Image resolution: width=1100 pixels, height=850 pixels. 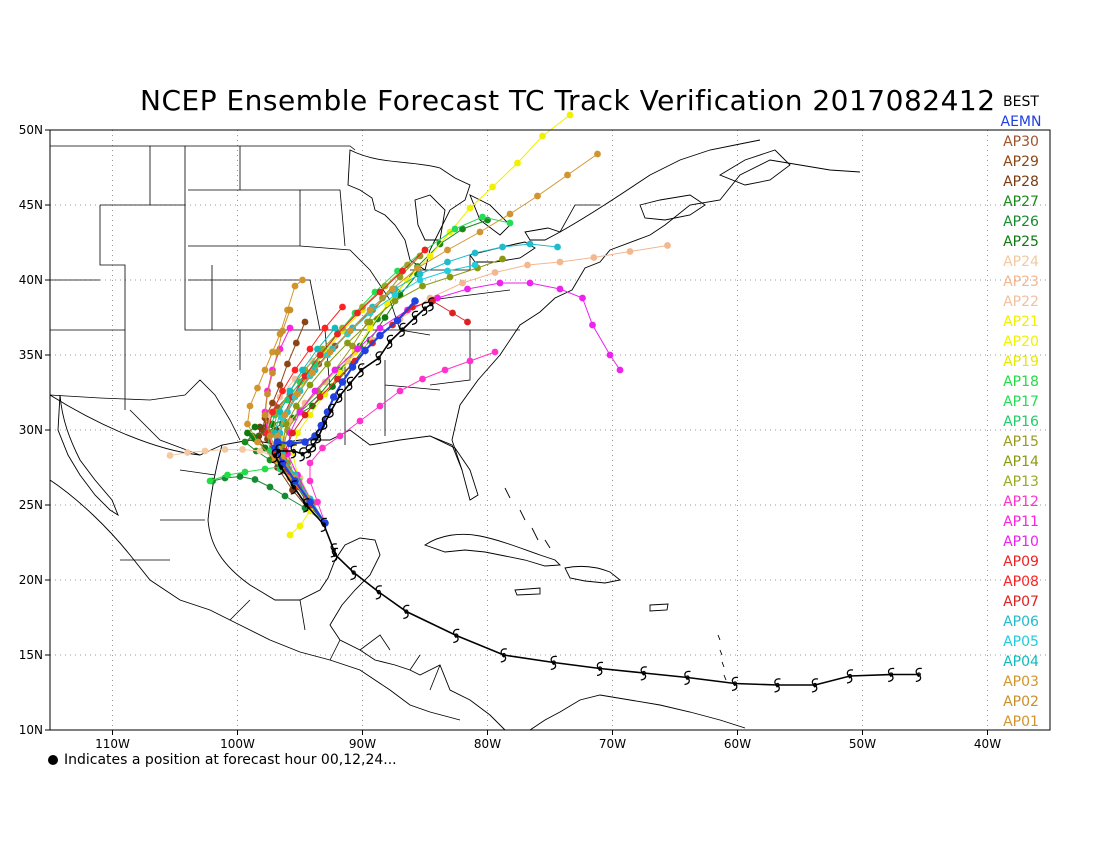 What do you see at coordinates (675, 186) in the screenshot?
I see `canada-coast` at bounding box center [675, 186].